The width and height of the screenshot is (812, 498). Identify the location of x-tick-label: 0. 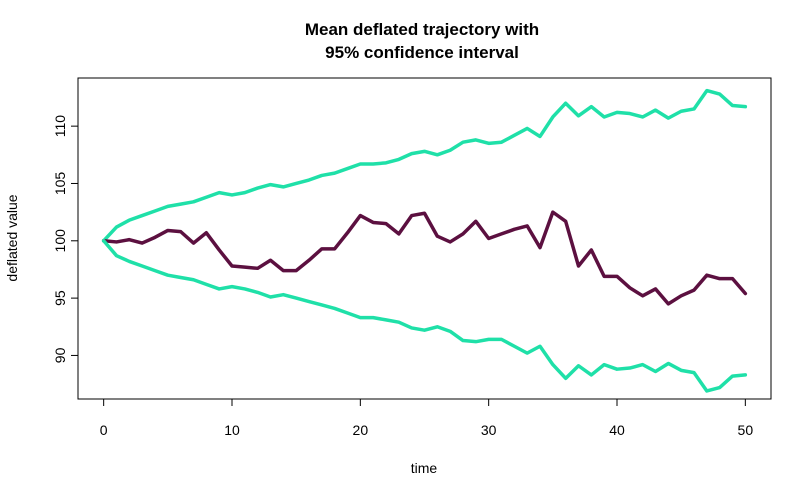
(104, 430).